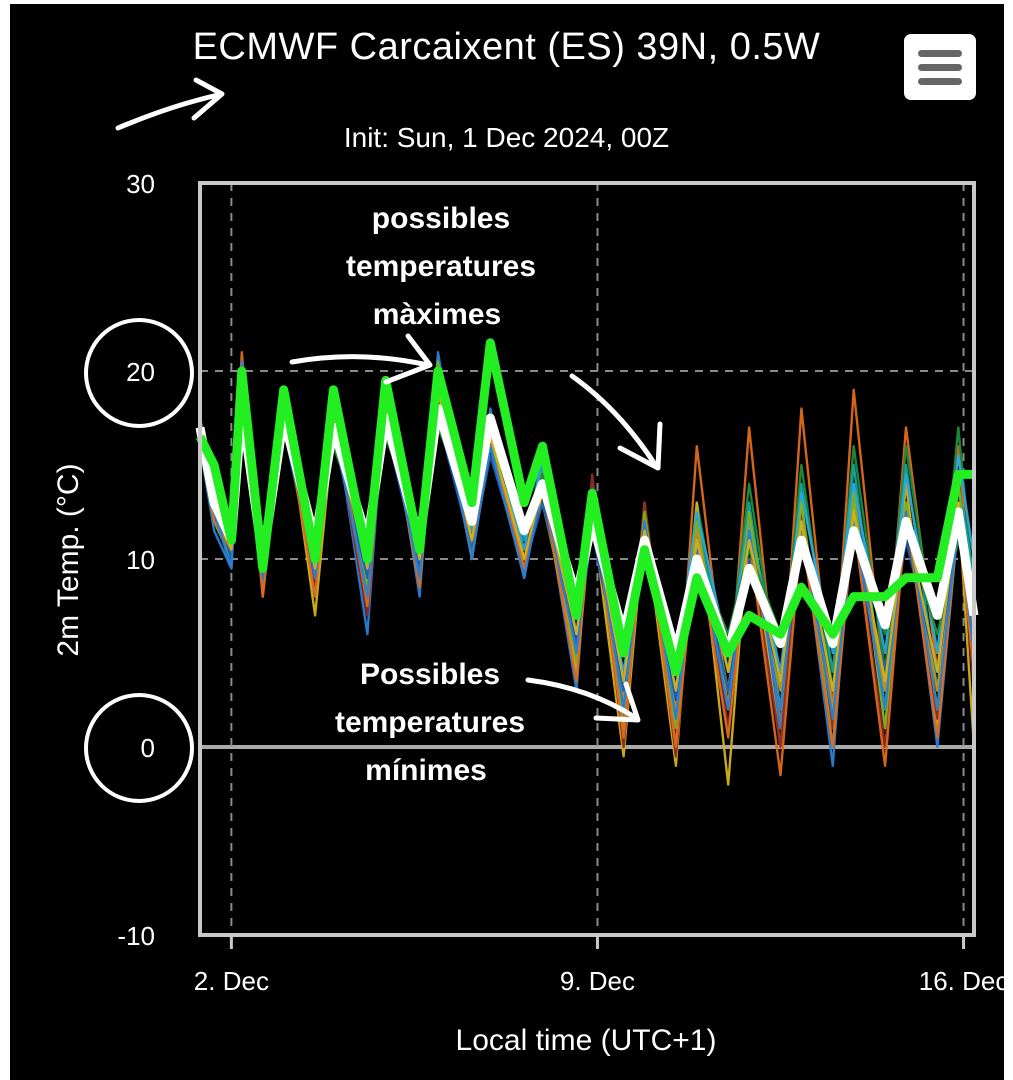  I want to click on arrow-head-title, so click(208, 99).